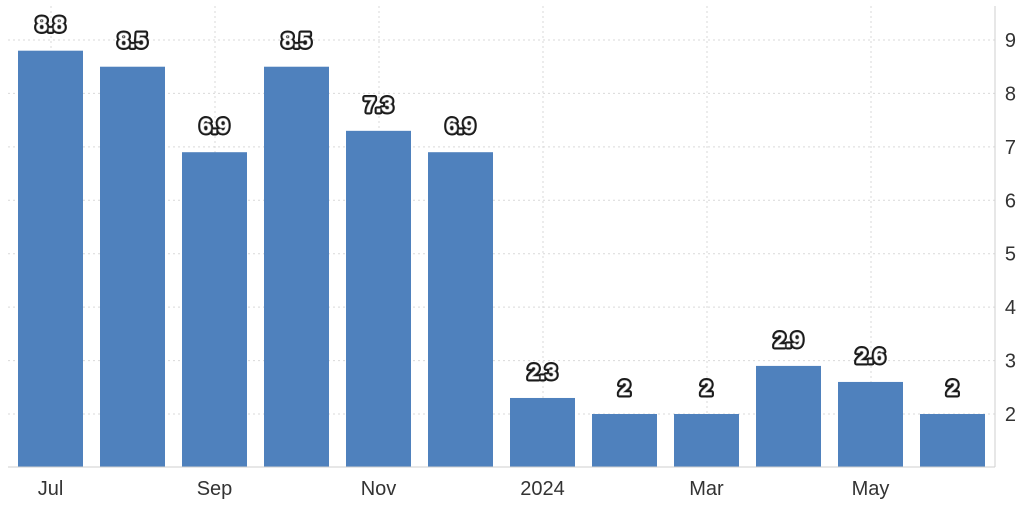 The height and width of the screenshot is (507, 1024). I want to click on y-tick-label: 4, so click(1010, 308).